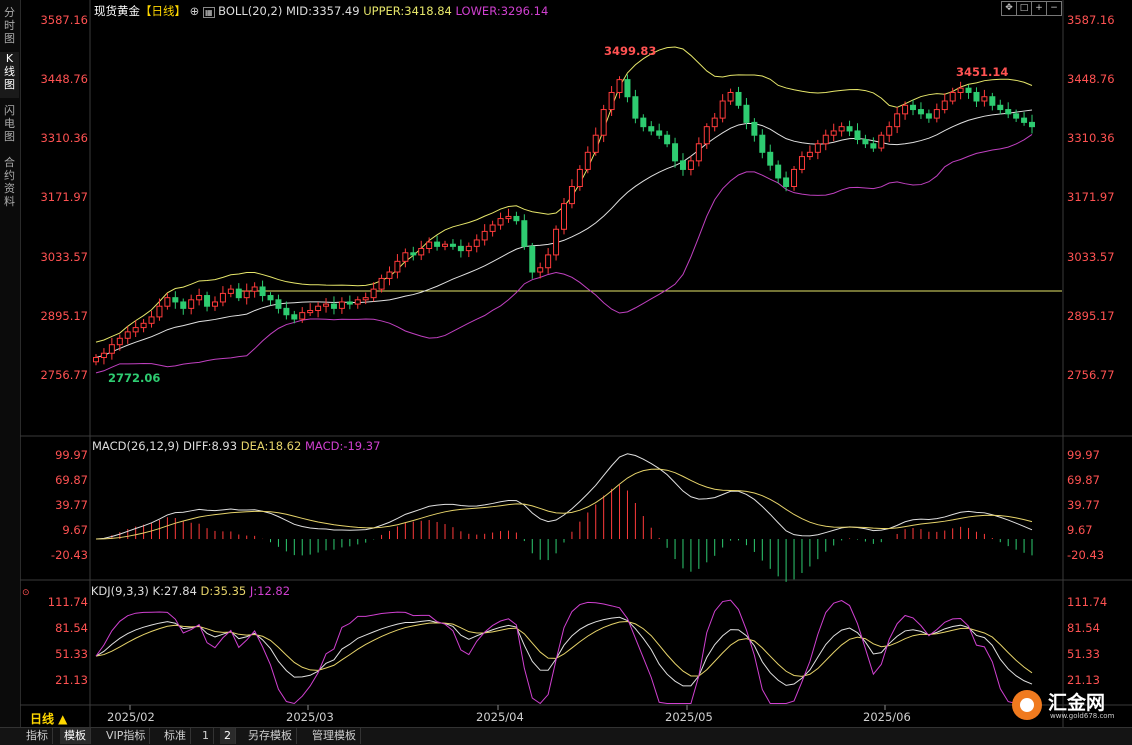 This screenshot has height=745, width=1132. What do you see at coordinates (64, 138) in the screenshot?
I see `price-tick-left: 3310.36` at bounding box center [64, 138].